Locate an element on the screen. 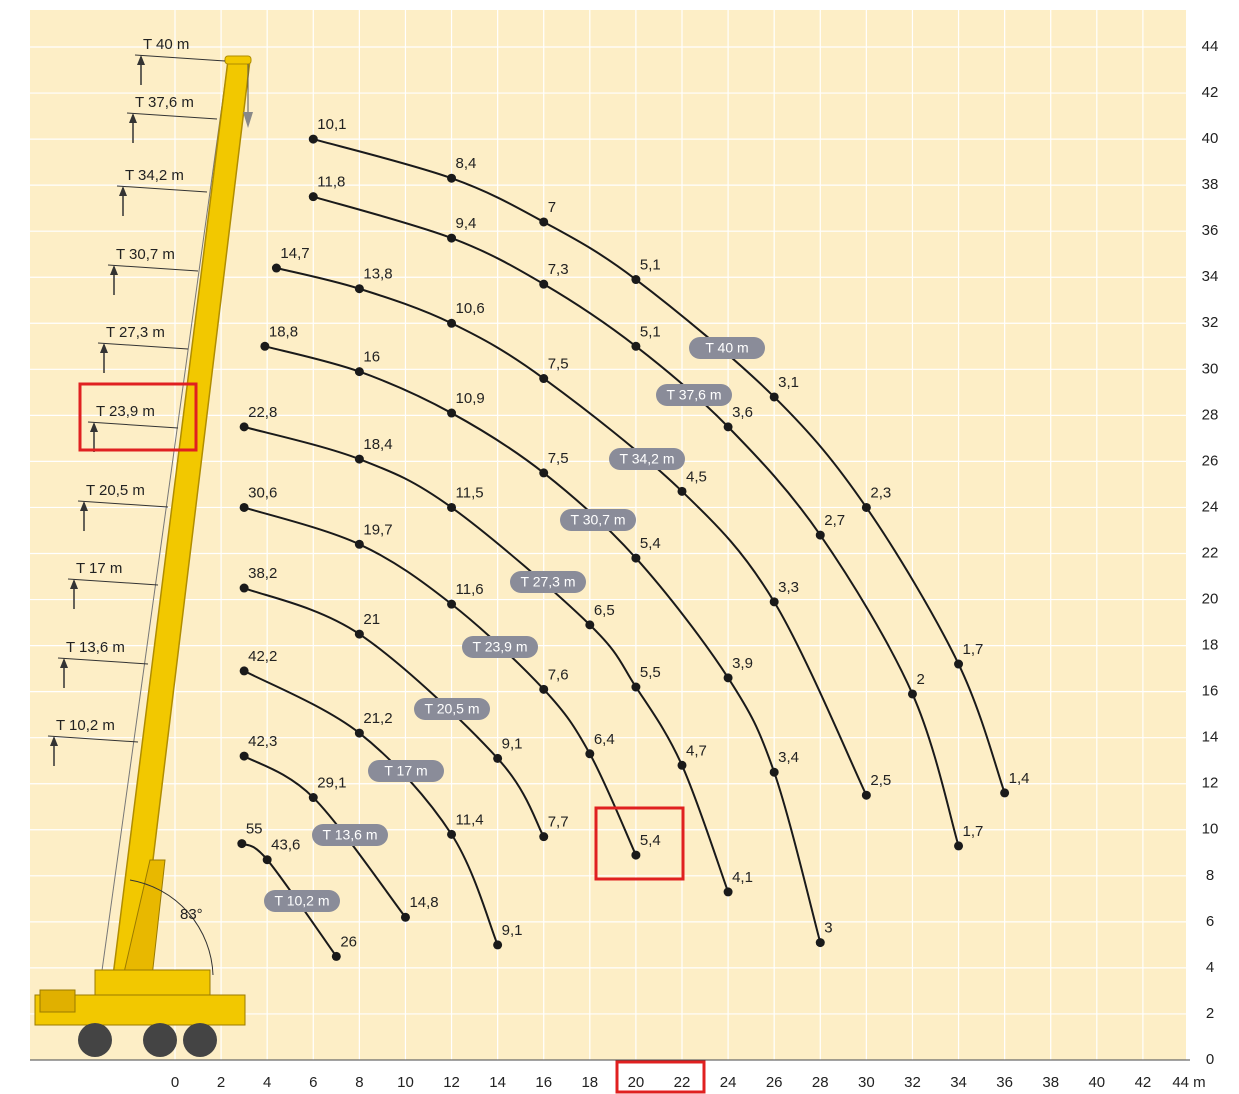 The image size is (1239, 1094). x-tick-label: 36 is located at coordinates (1004, 1082).